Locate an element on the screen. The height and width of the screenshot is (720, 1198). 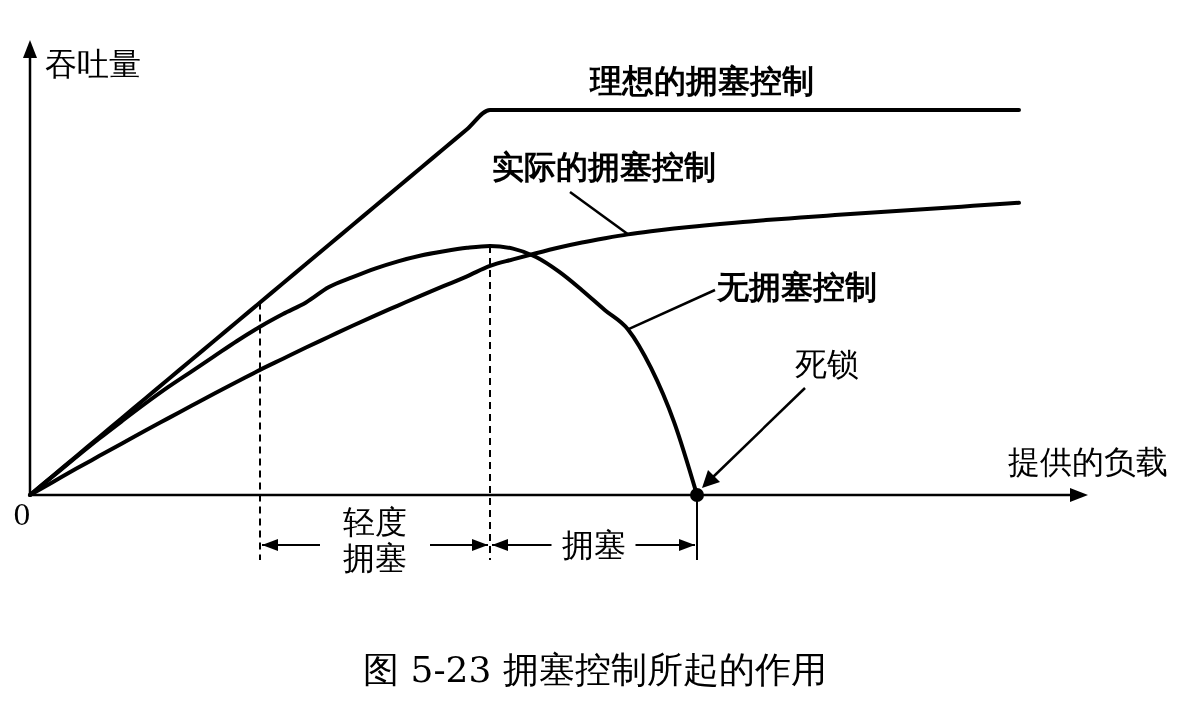
text: 无拥塞控制 is located at coordinates (796, 287).